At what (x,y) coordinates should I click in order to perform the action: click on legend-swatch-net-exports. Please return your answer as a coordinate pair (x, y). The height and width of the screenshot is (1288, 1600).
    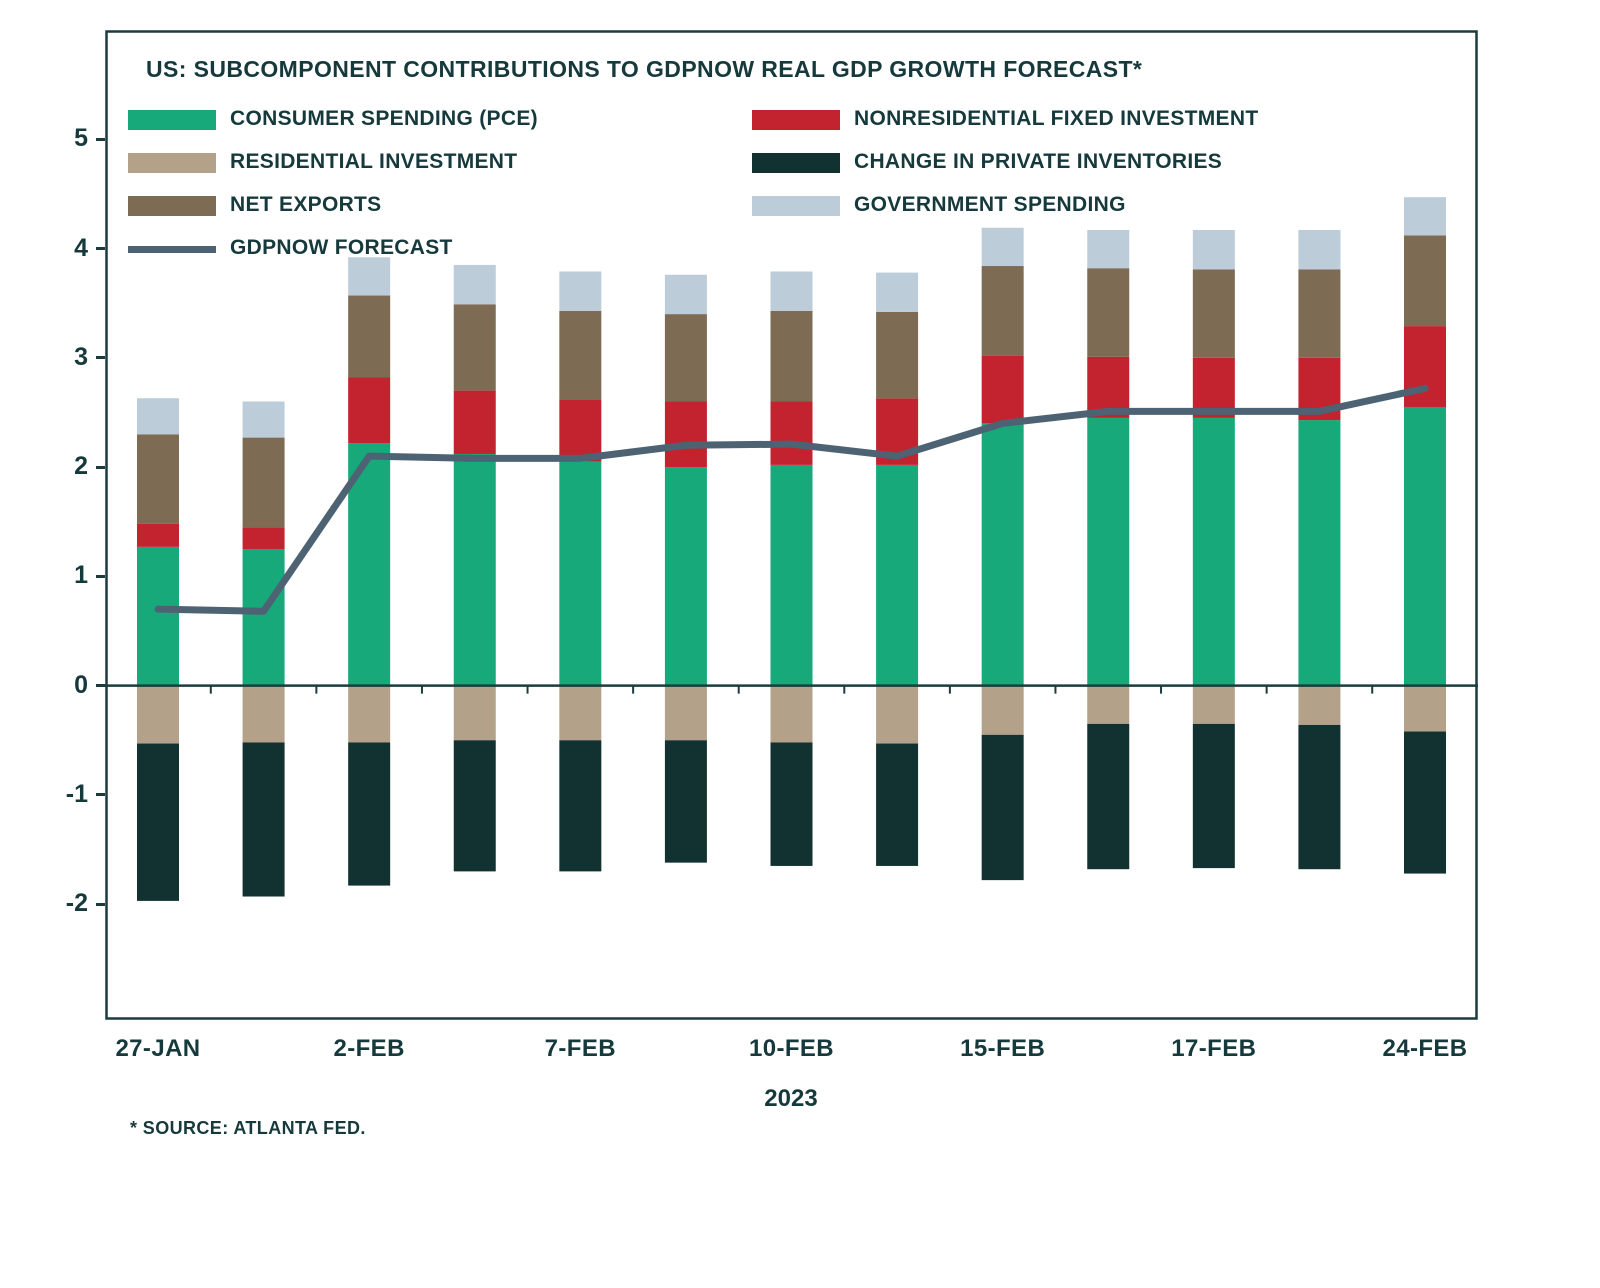
    Looking at the image, I should click on (172, 206).